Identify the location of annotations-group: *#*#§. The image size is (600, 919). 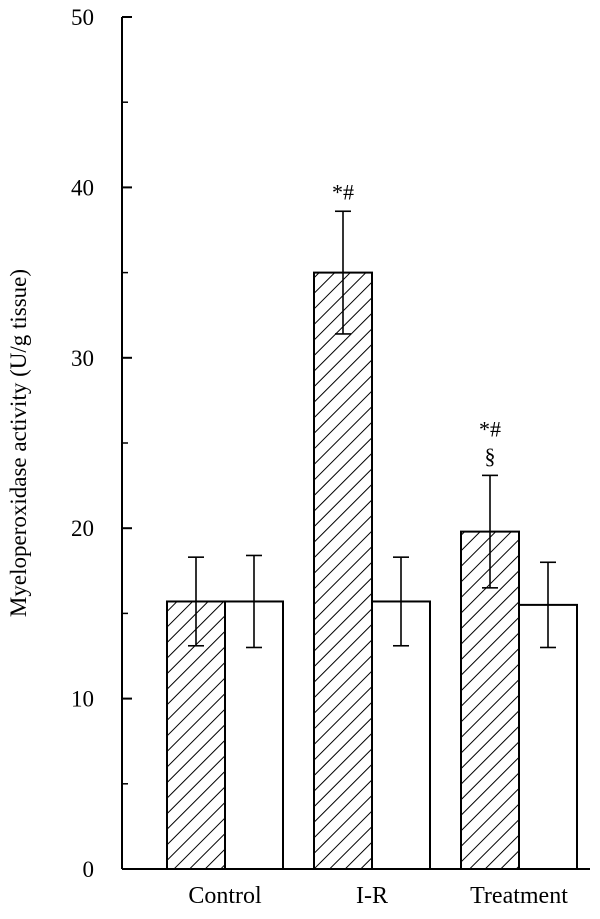
(416, 323).